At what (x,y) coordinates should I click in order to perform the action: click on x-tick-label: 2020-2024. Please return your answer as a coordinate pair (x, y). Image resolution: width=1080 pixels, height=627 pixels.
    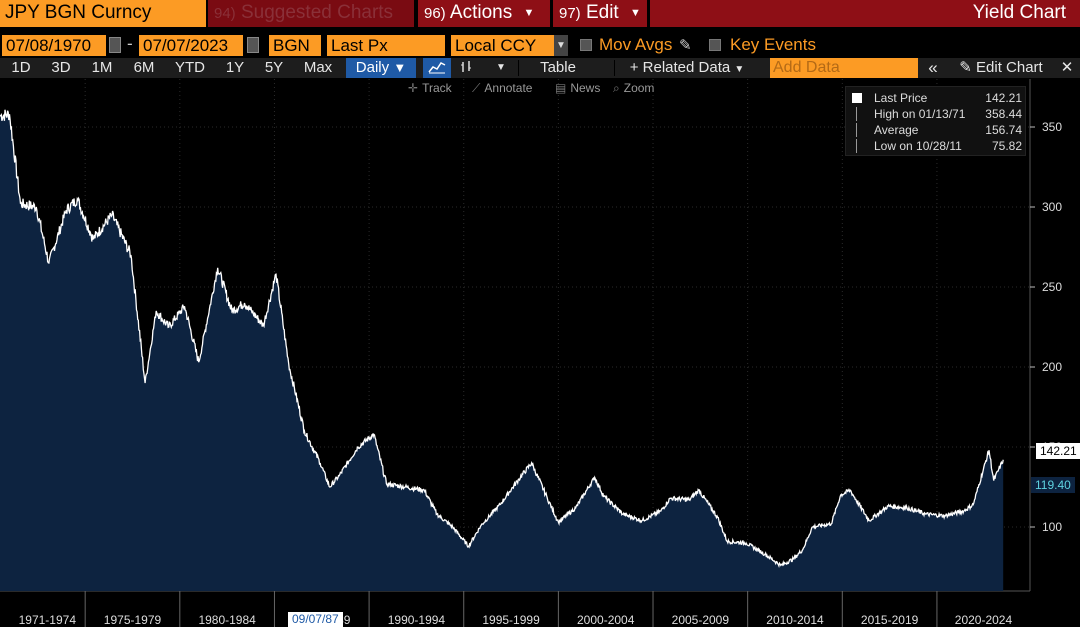
    Looking at the image, I should click on (984, 620).